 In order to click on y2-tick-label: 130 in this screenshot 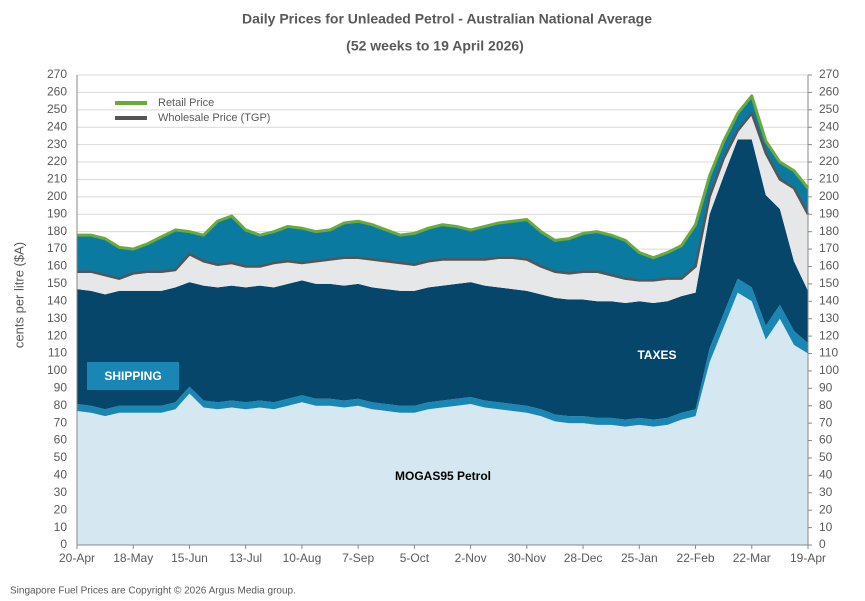, I will do `click(829, 318)`.